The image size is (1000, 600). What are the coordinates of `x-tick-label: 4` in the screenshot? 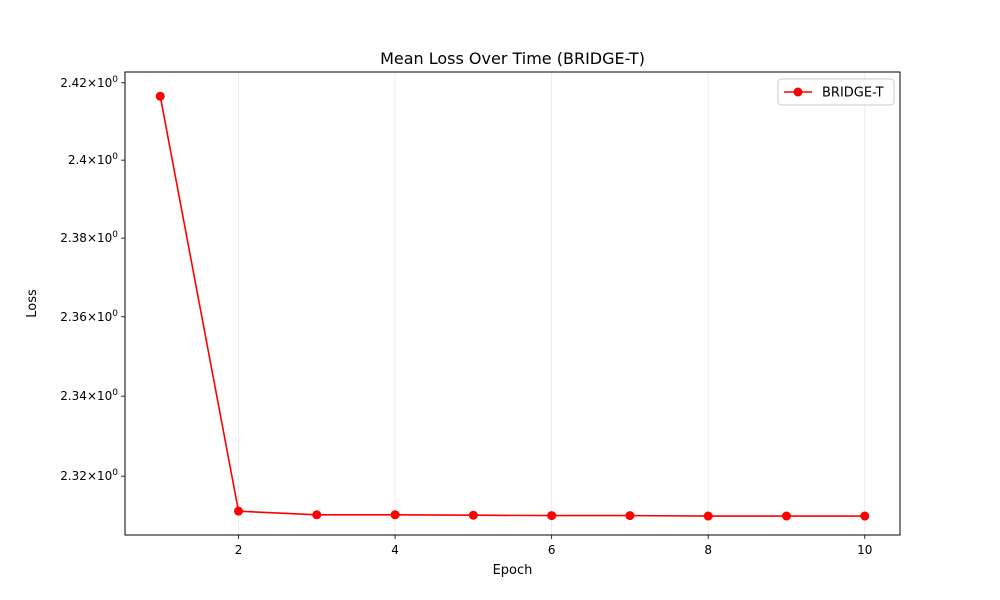 It's located at (395, 550).